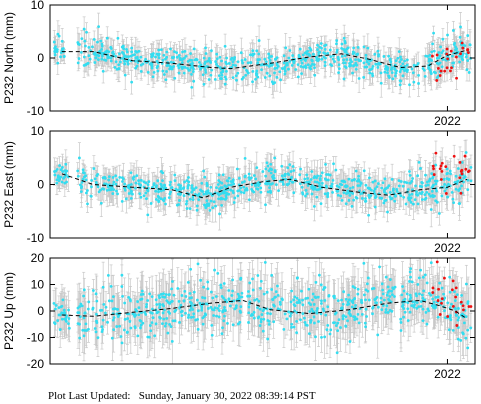 The width and height of the screenshot is (481, 404). I want to click on y-axis-label: P232 North (mm), so click(9, 58).